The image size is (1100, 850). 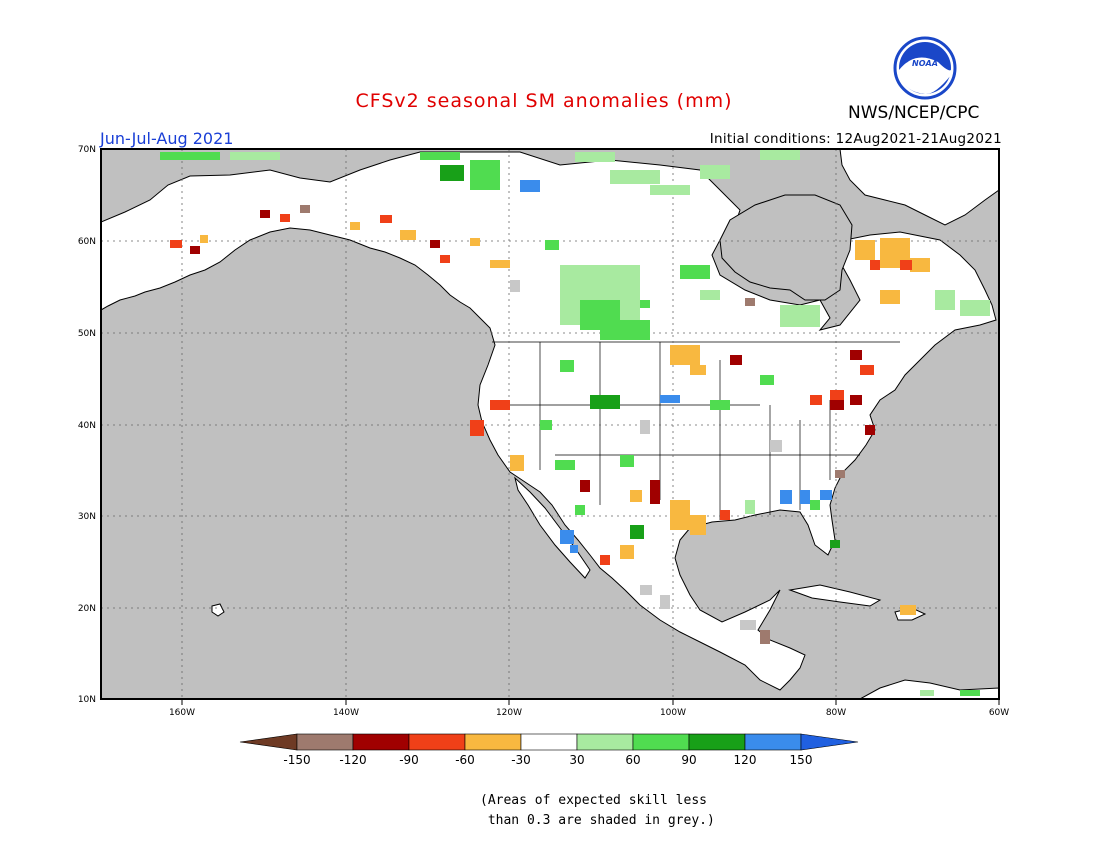 What do you see at coordinates (836, 713) in the screenshot?
I see `lon-tick-label: 80W` at bounding box center [836, 713].